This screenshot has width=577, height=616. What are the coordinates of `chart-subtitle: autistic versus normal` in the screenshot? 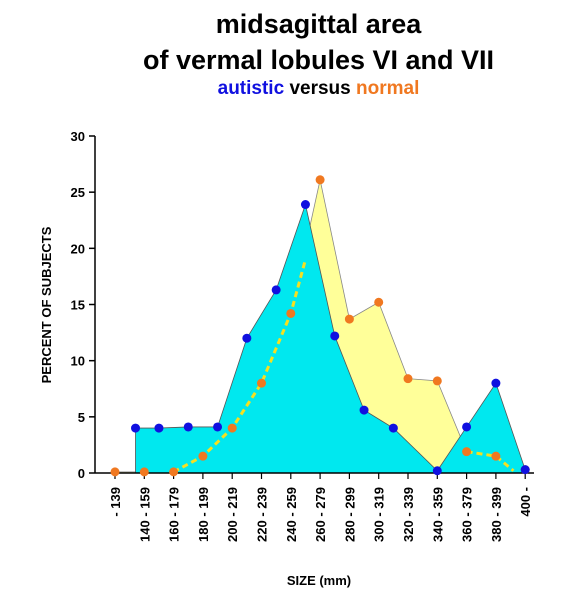 It's located at (318, 89).